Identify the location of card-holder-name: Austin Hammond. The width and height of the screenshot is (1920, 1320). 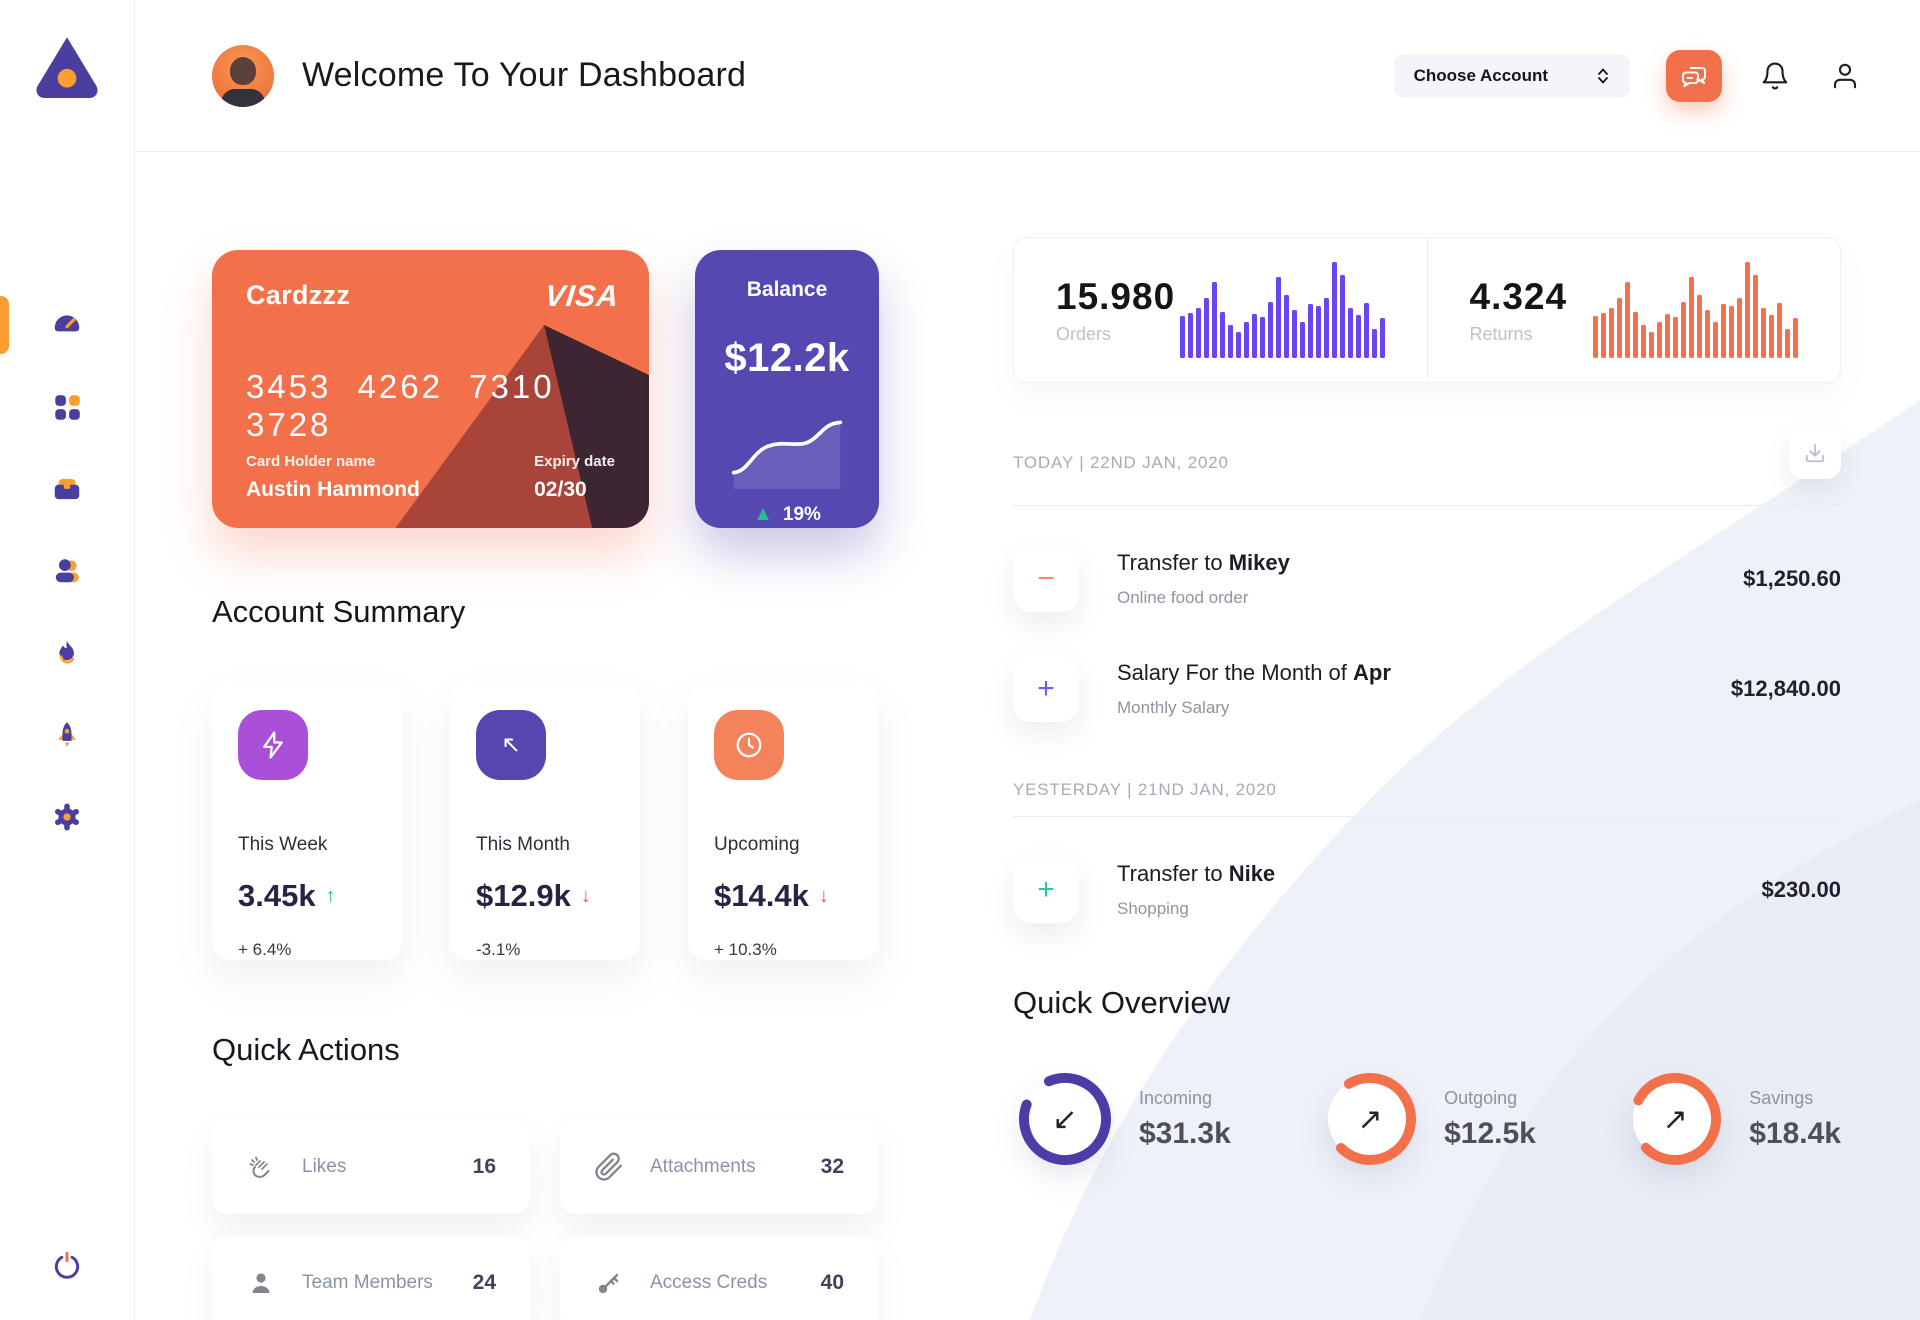
(333, 489).